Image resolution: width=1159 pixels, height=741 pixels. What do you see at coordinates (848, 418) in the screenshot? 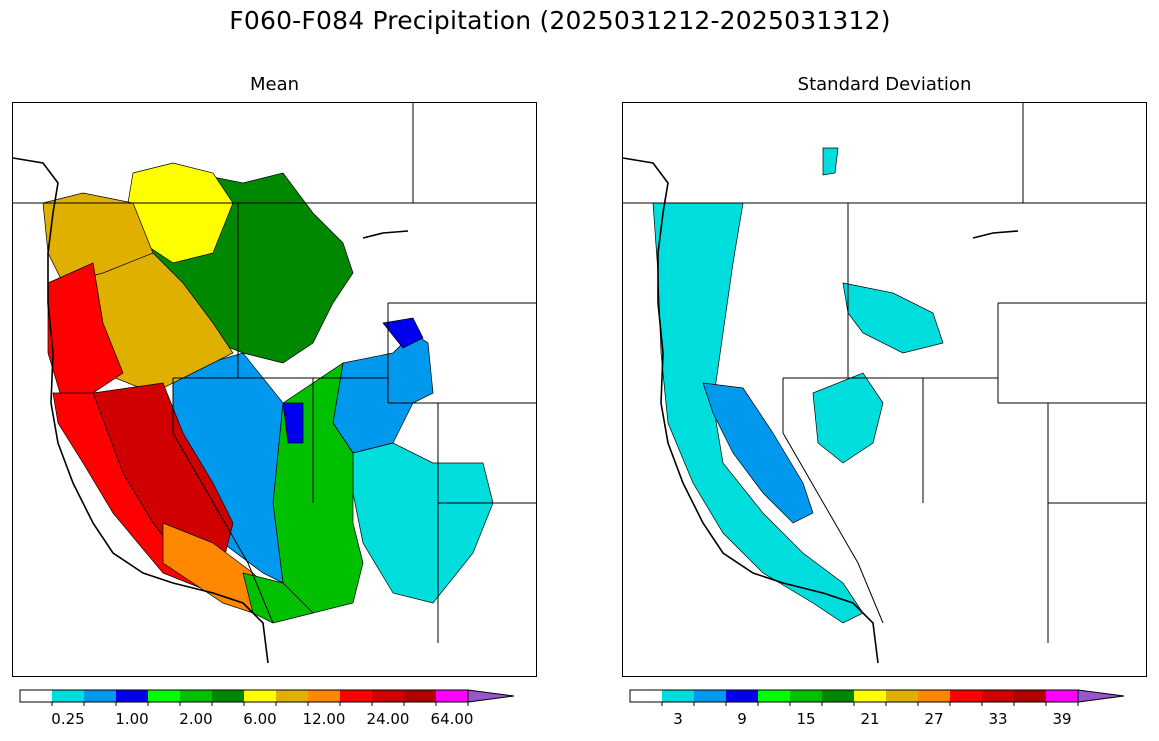
I see `map-region-northern-nevada` at bounding box center [848, 418].